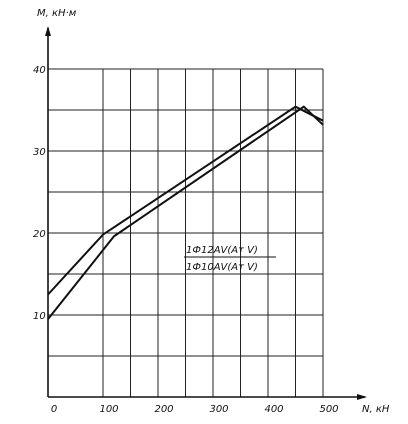 The image size is (408, 424). I want to click on x-tick-label: 400, so click(273, 409).